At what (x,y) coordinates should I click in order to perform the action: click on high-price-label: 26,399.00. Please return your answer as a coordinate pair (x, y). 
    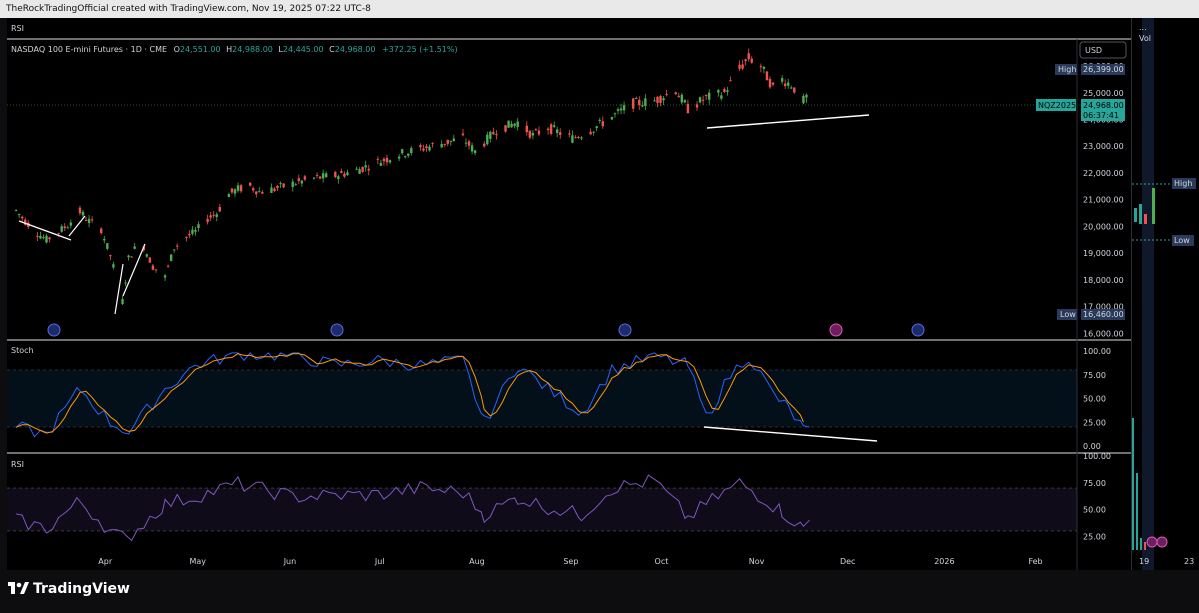
    Looking at the image, I should click on (1103, 69).